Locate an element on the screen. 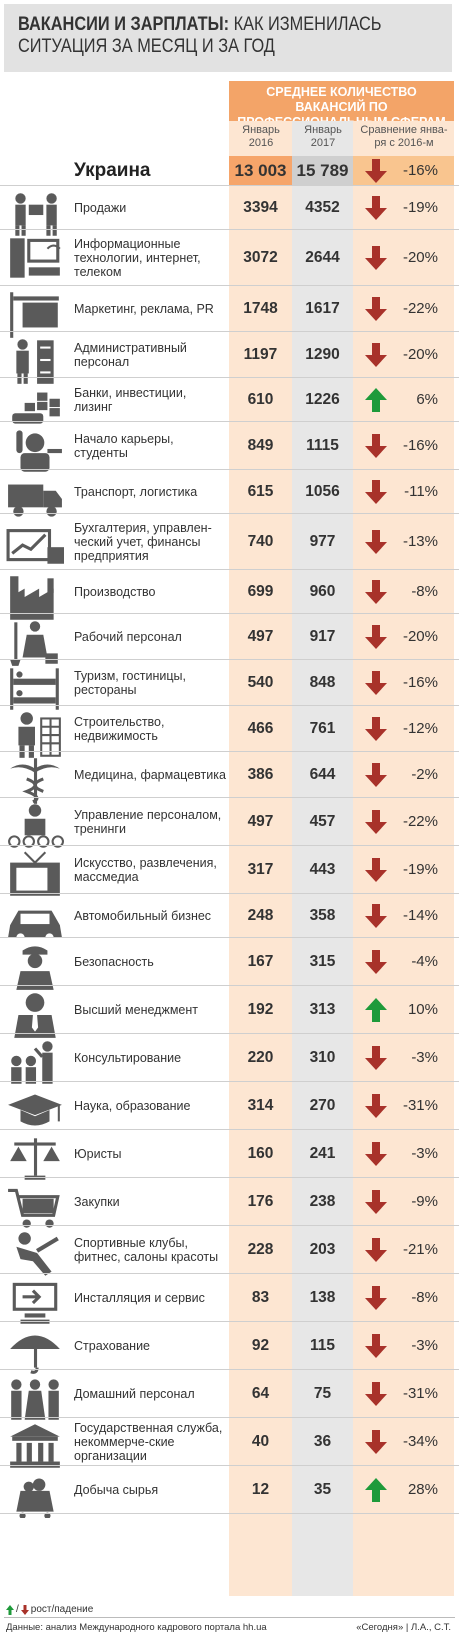  change-value: -12% is located at coordinates (420, 728).